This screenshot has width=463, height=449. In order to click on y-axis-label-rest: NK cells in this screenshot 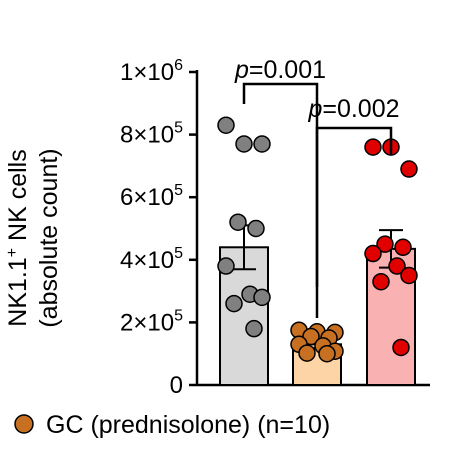, I will do `click(18, 198)`.